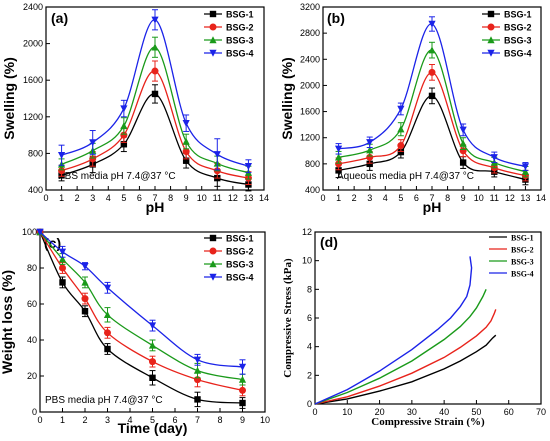 This screenshot has width=550, height=441. I want to click on y-tick-label: 2400, so click(33, 7).